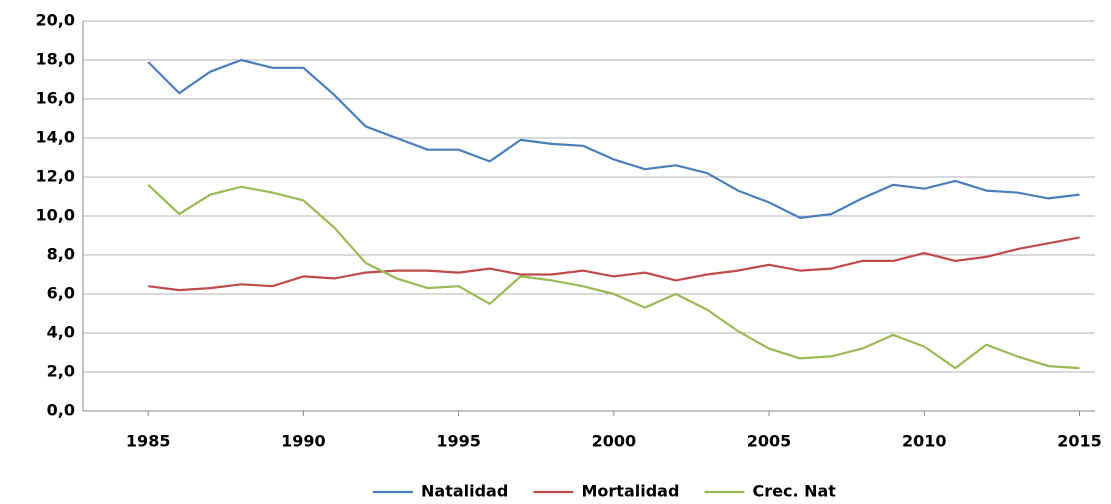  Describe the element at coordinates (61, 293) in the screenshot. I see `y-tick-label: 6,0` at that location.